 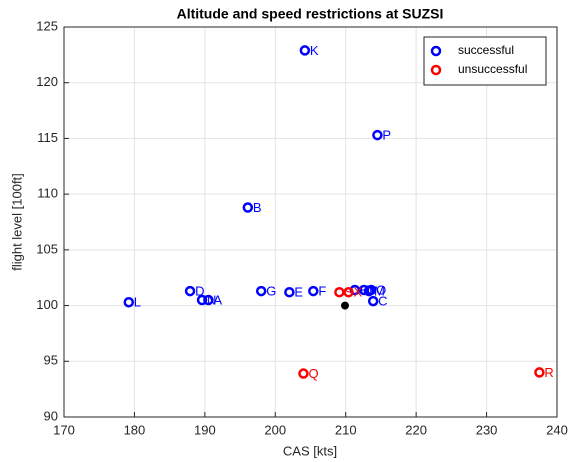 I want to click on point-label: I, so click(x=371, y=289).